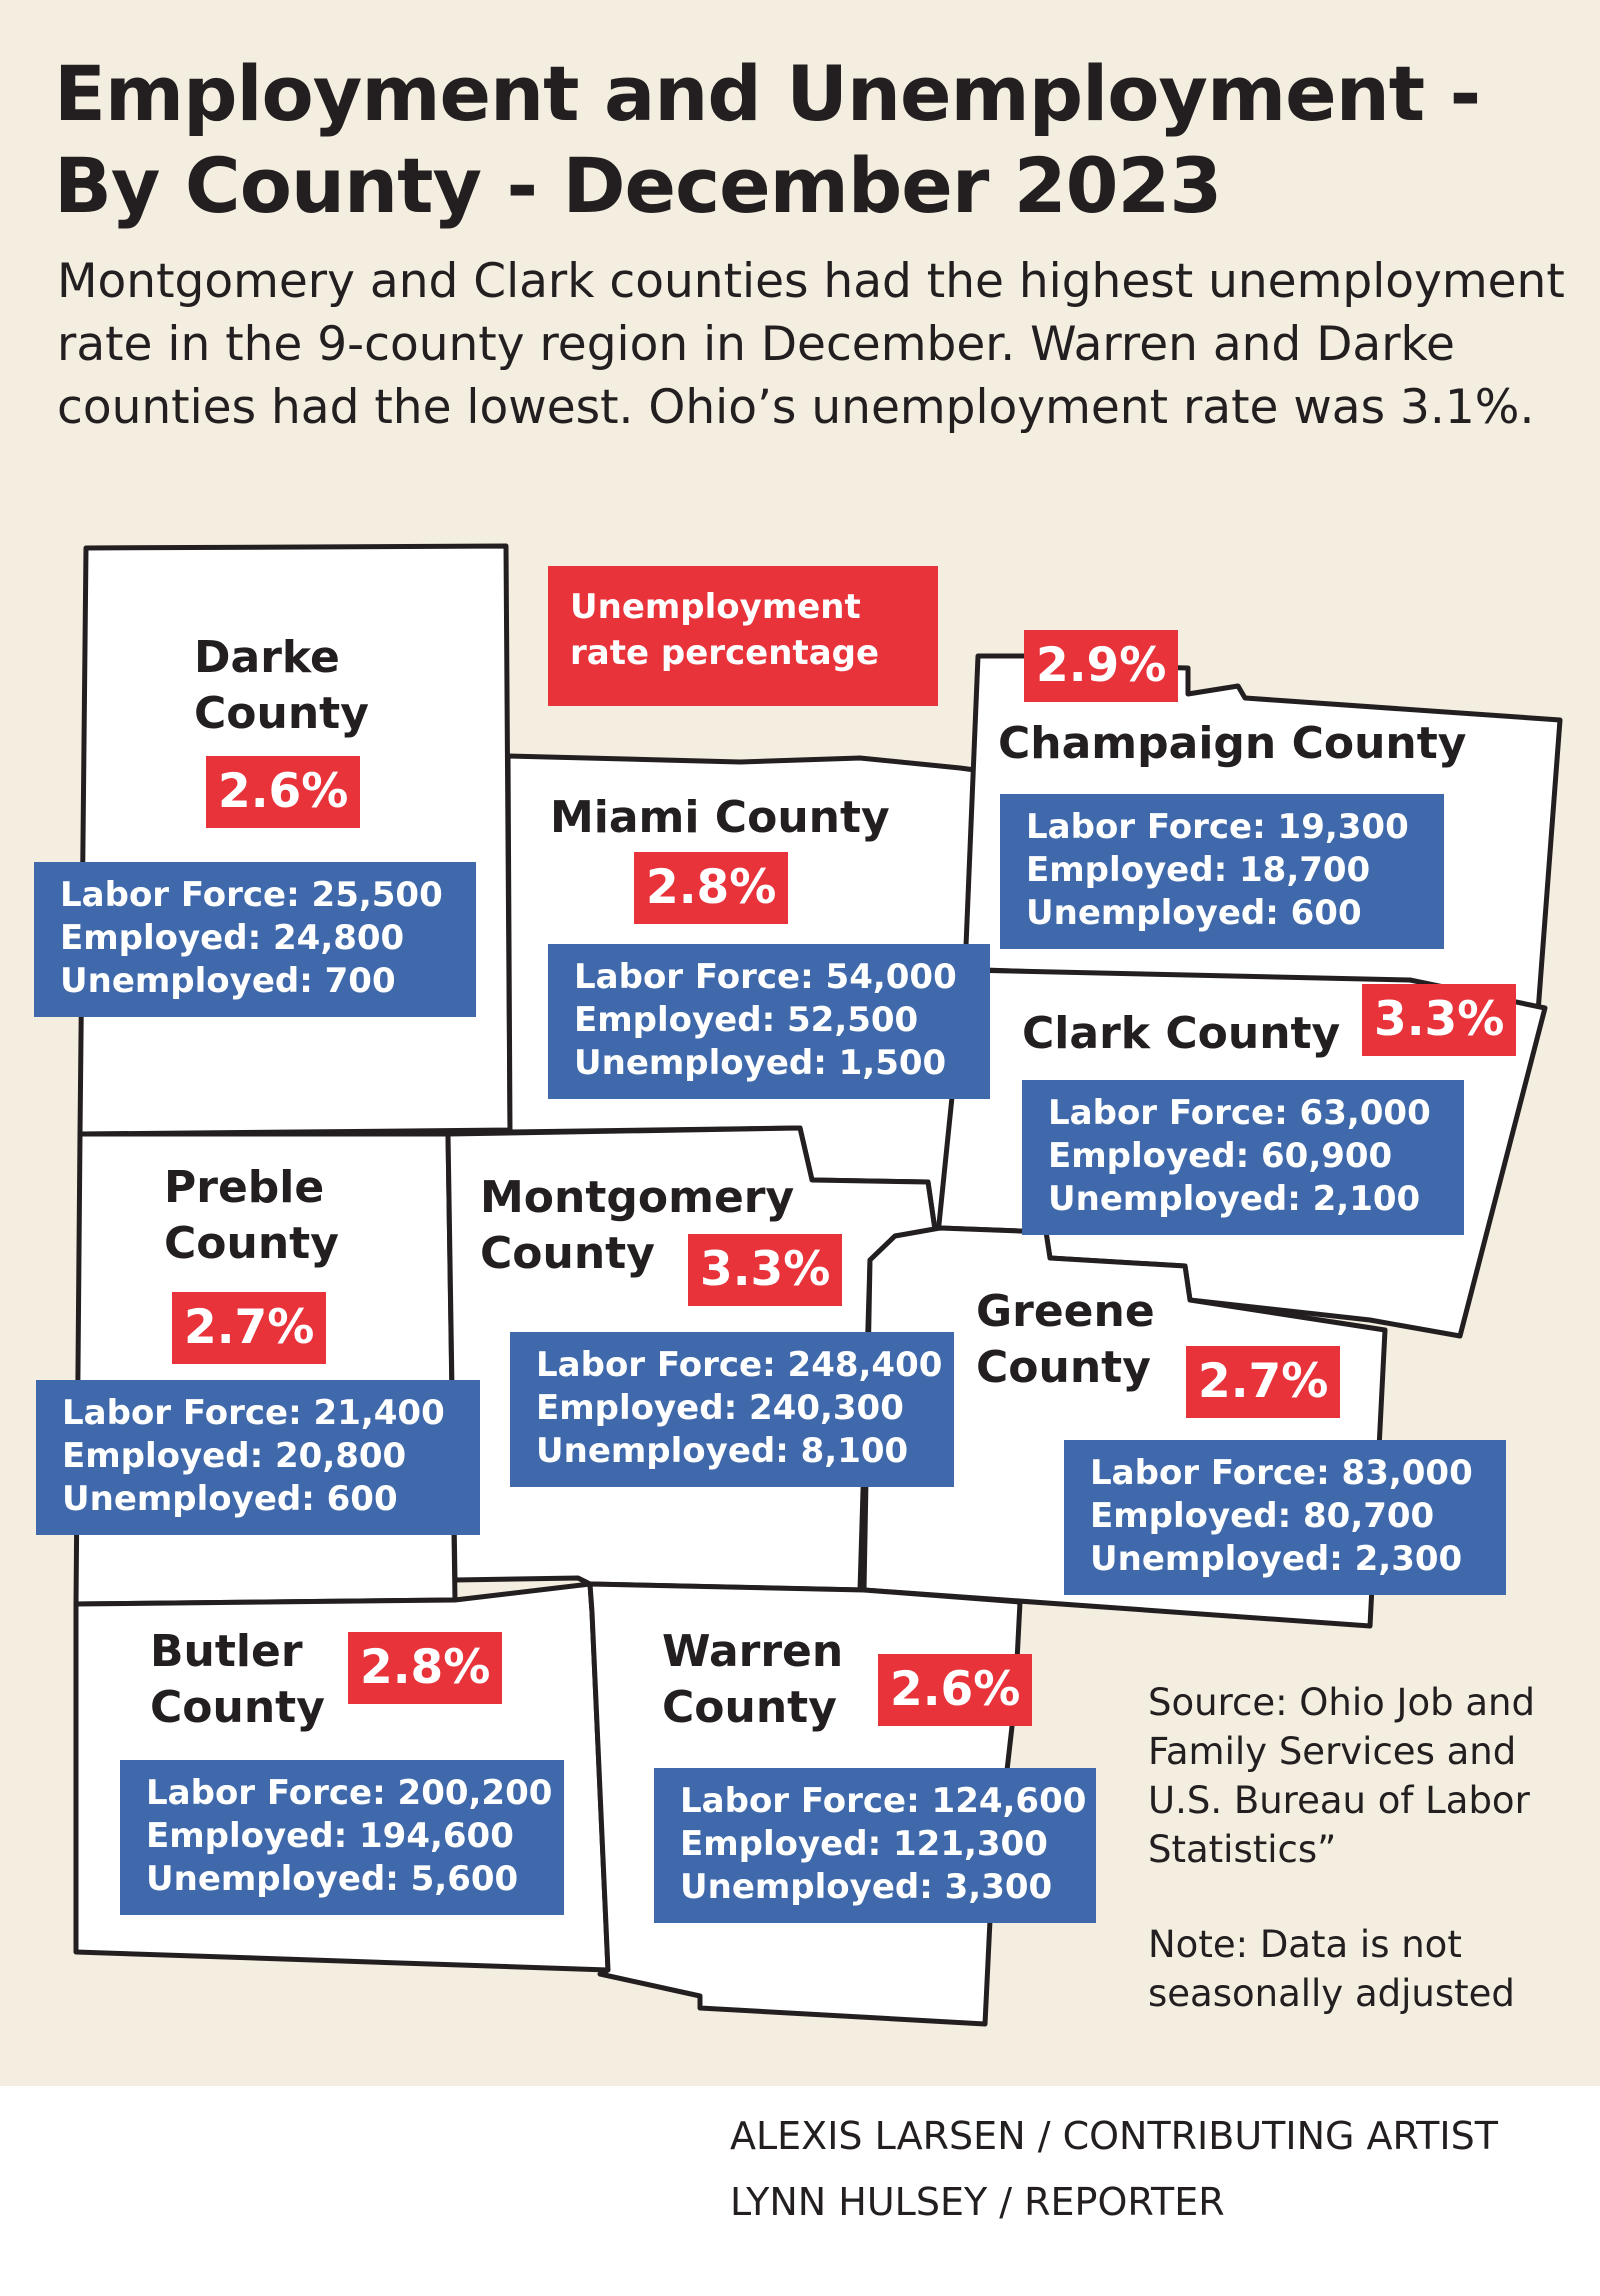 This screenshot has height=2296, width=1600. I want to click on butler-unemployed: Unemployed: 5,600, so click(332, 1879).